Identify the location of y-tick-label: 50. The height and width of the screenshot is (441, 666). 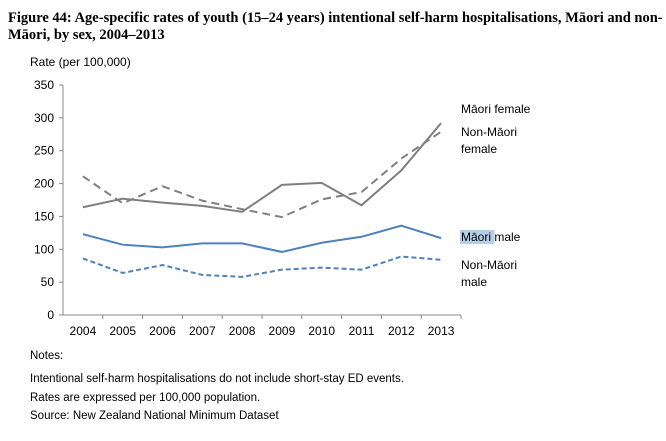
(48, 282).